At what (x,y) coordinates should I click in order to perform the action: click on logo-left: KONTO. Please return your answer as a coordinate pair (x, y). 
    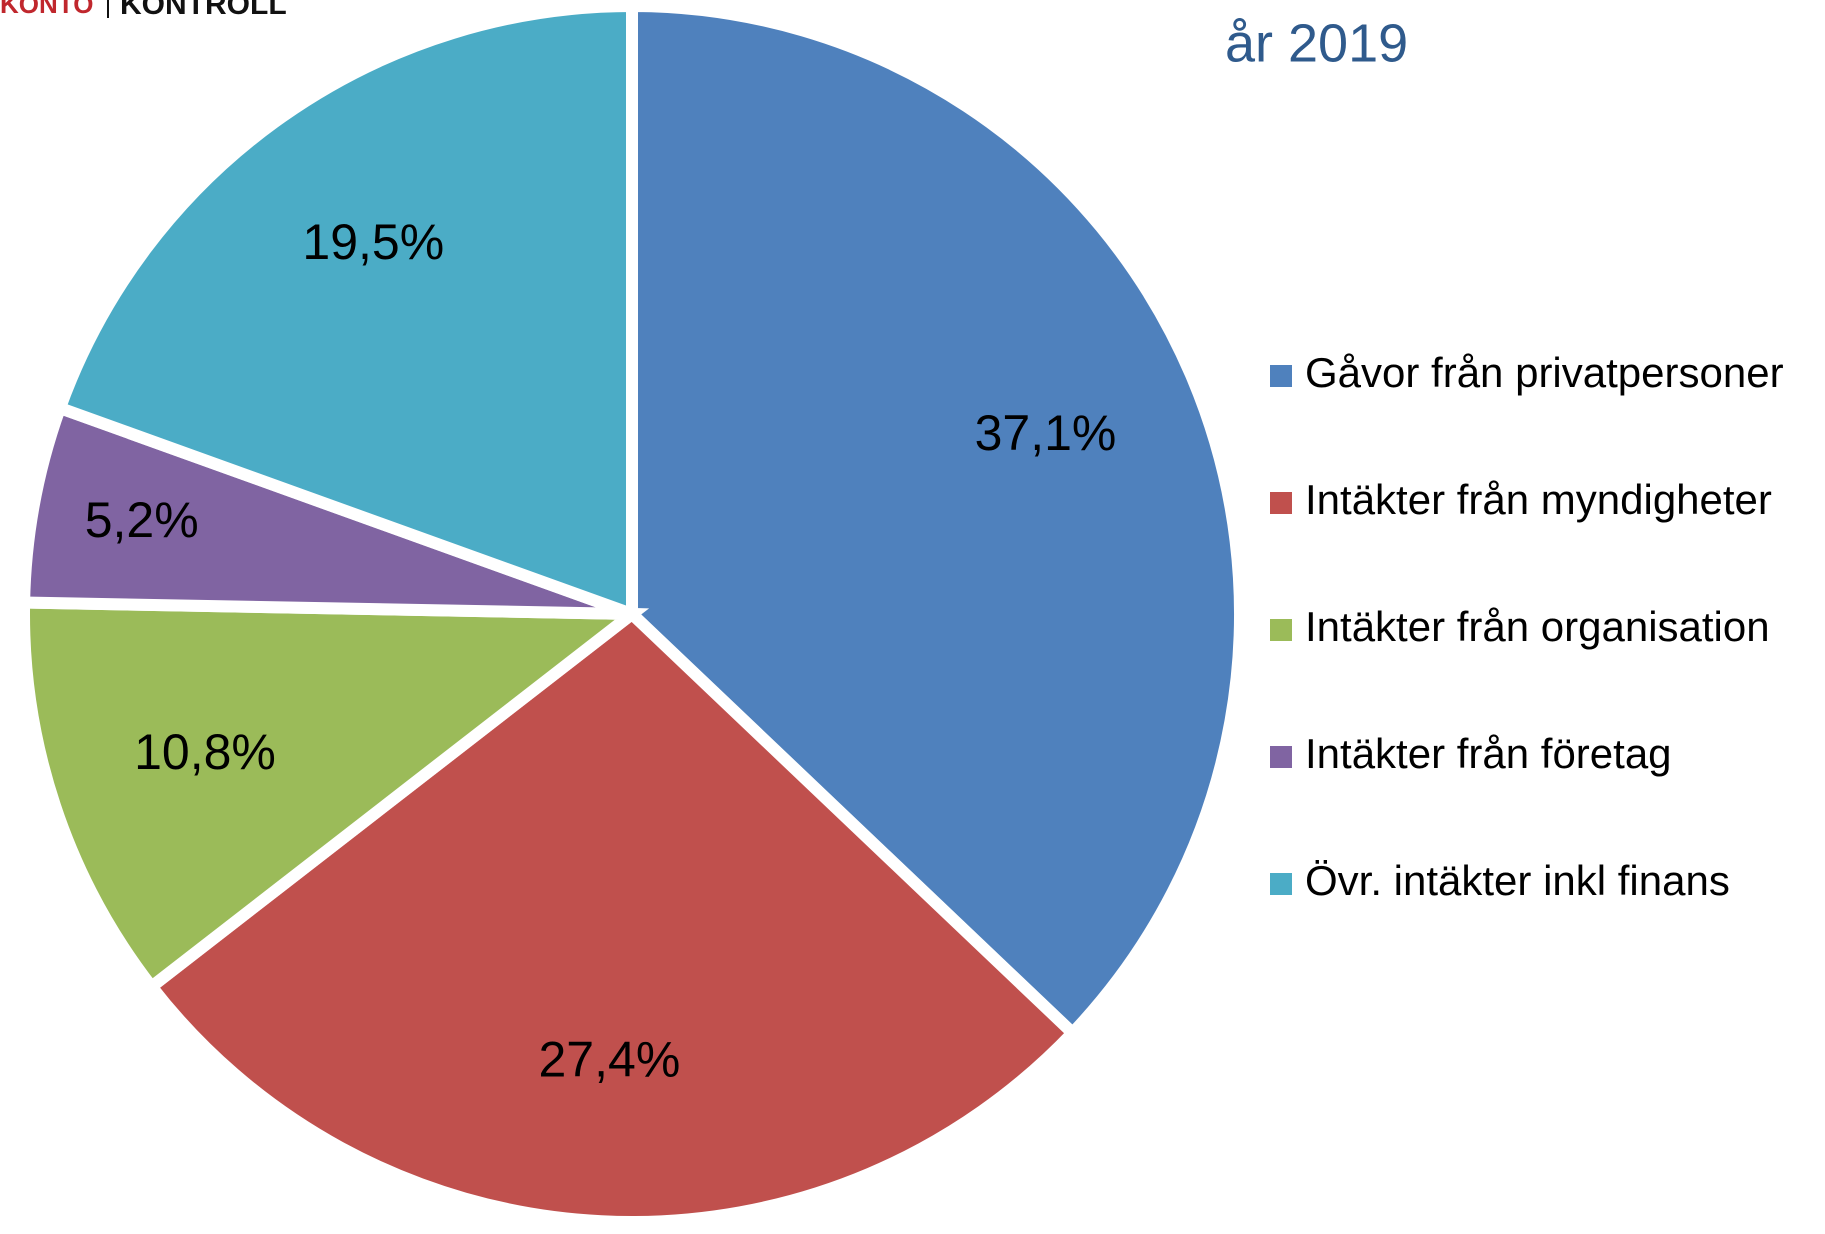
    Looking at the image, I should click on (46, 9).